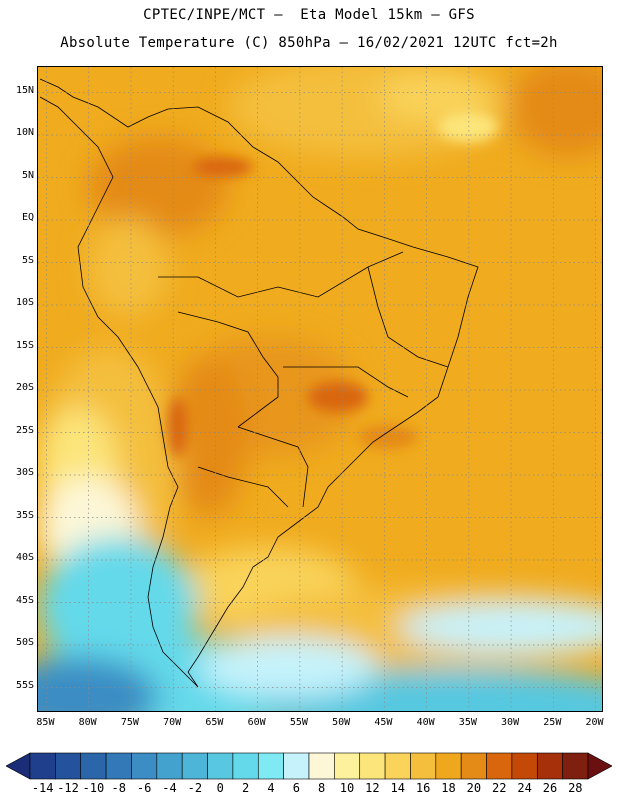 Image resolution: width=618 pixels, height=800 pixels. What do you see at coordinates (223, 167) in the screenshot?
I see `field-hotspot-venezuela` at bounding box center [223, 167].